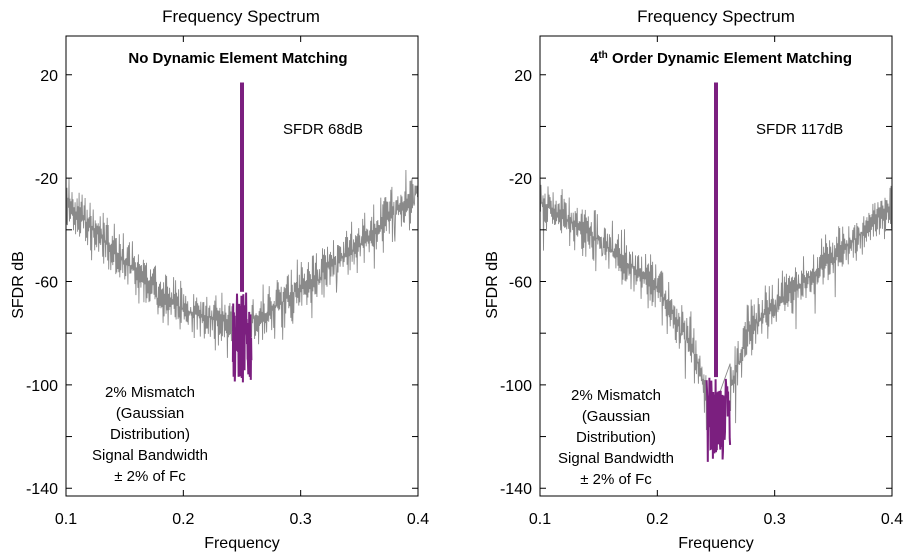 The height and width of the screenshot is (555, 908). Describe the element at coordinates (616, 395) in the screenshot. I see `right-annotation-line: 2% Mismatch` at that location.